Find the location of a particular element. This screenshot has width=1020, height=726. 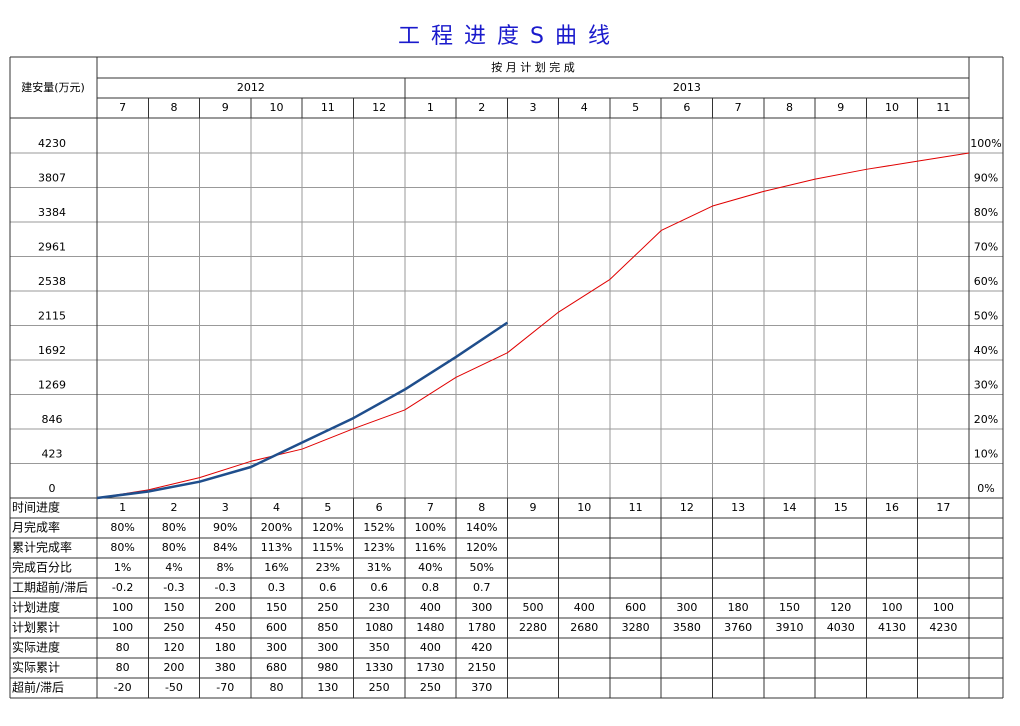

y2-tick-label: 70% is located at coordinates (986, 247).